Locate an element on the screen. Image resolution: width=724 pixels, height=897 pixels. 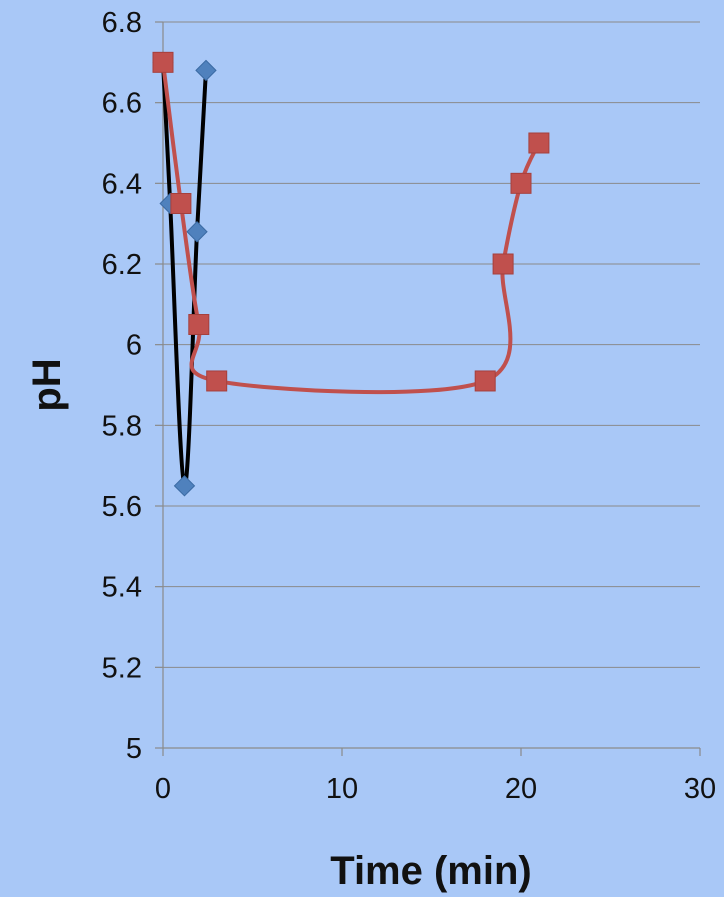
y-tick-label: 6.6 is located at coordinates (122, 104).